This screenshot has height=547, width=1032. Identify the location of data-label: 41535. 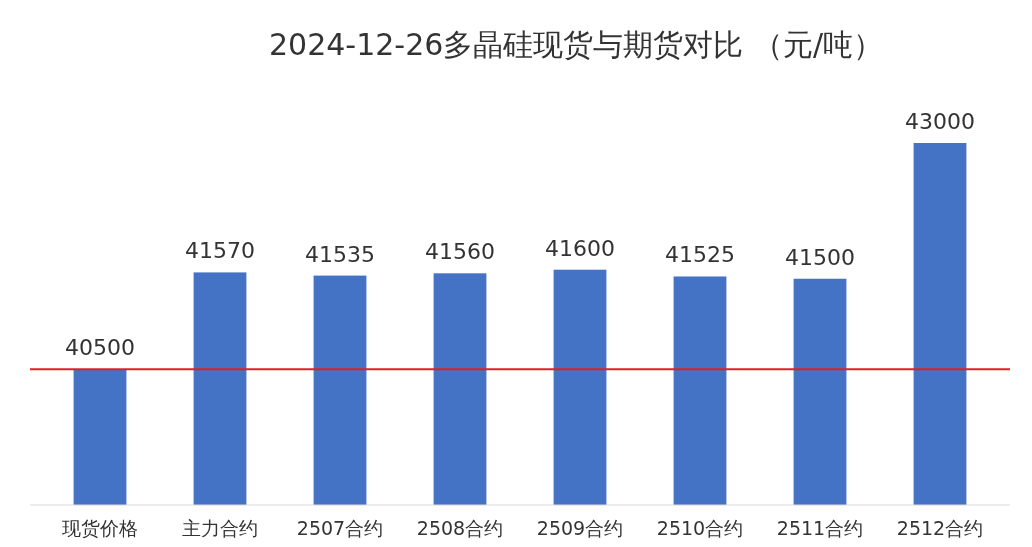
(340, 254).